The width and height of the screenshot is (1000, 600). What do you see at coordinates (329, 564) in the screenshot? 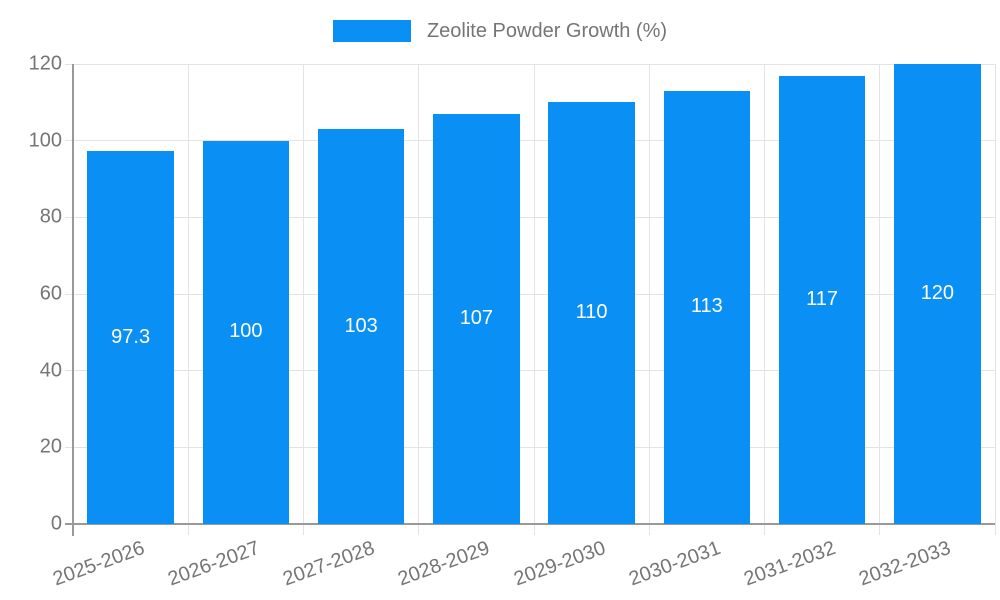
I see `x-tick-label: 2027-2028` at bounding box center [329, 564].